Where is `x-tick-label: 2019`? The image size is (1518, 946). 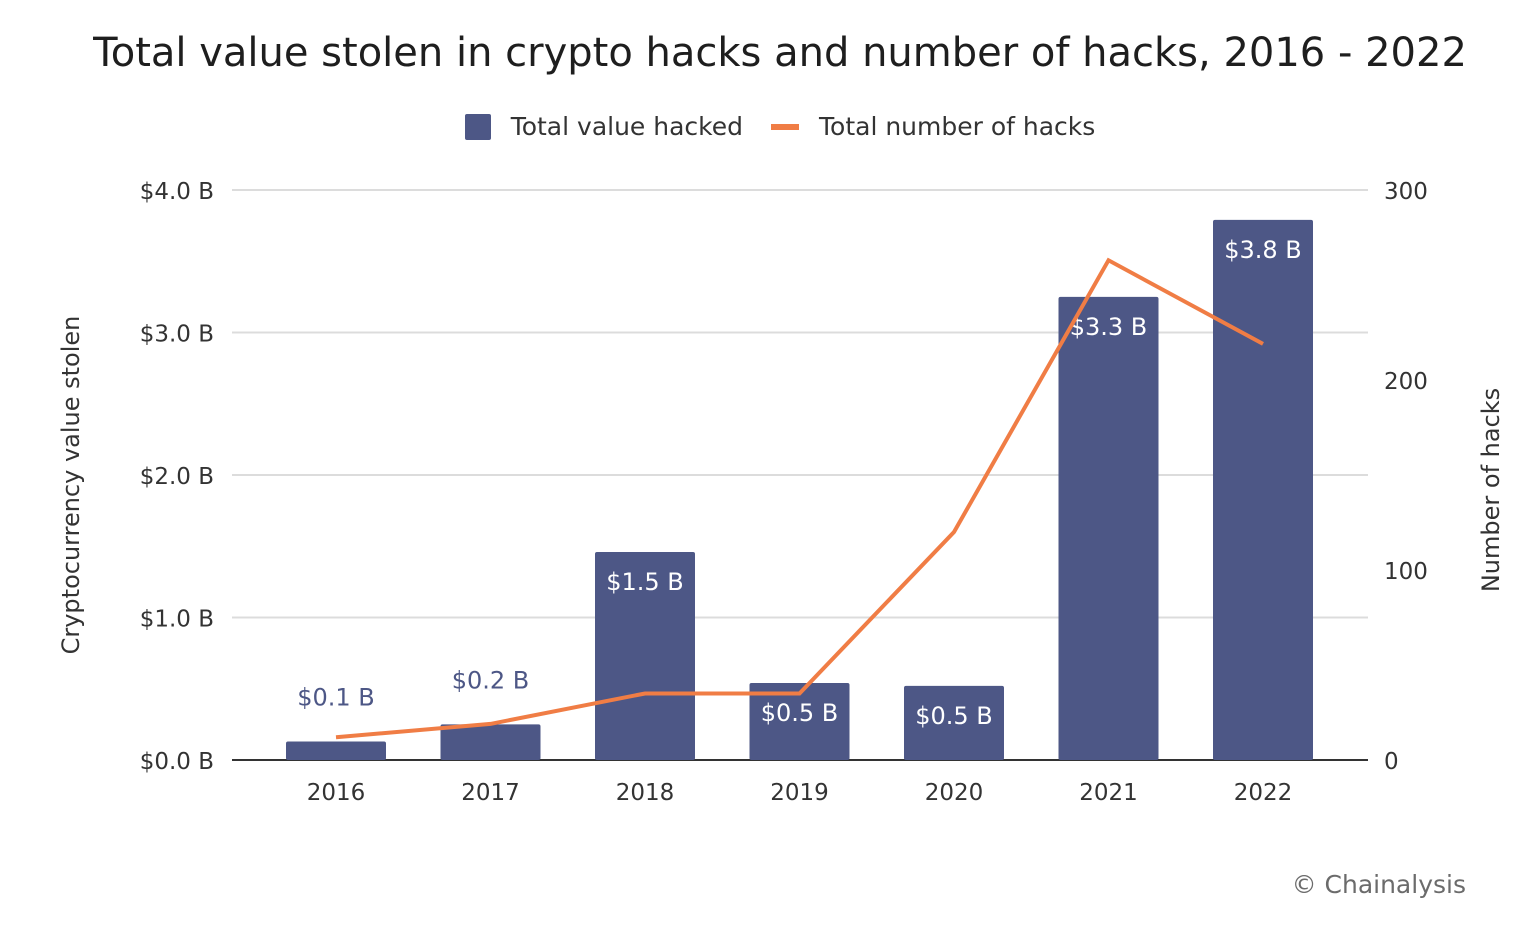
x-tick-label: 2019 is located at coordinates (799, 793).